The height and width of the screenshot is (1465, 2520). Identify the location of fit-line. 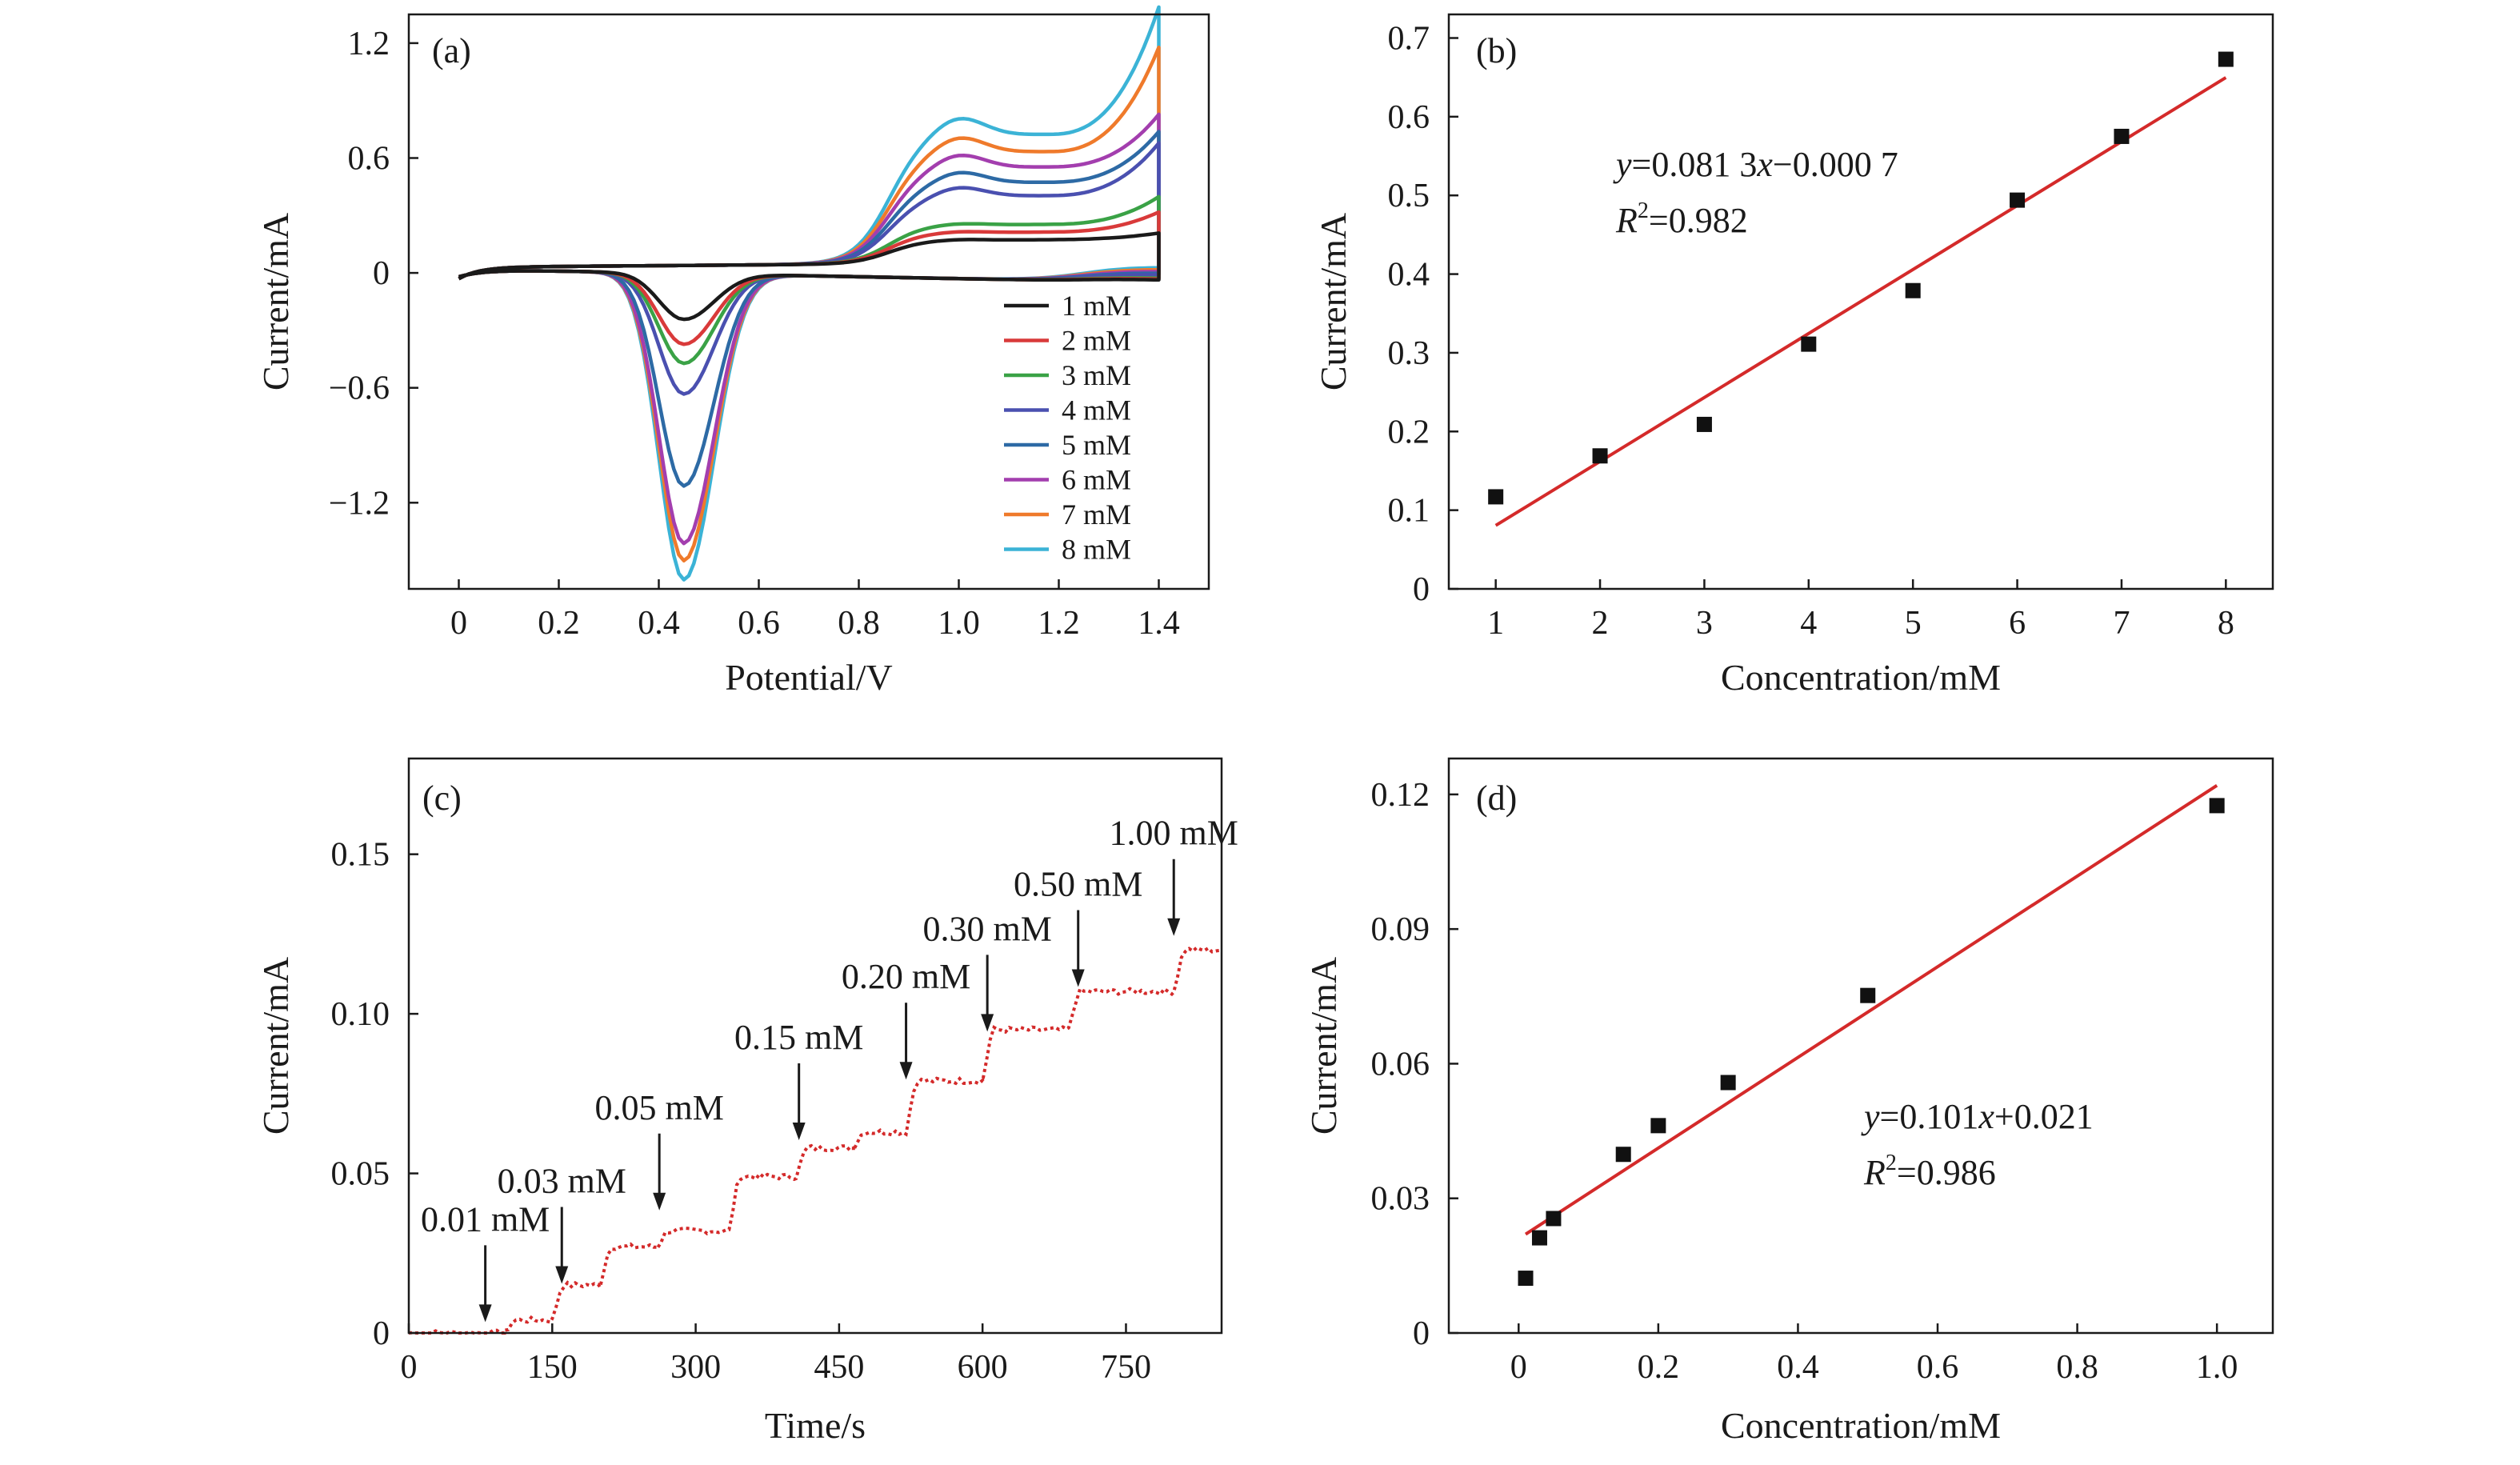
(1860, 301).